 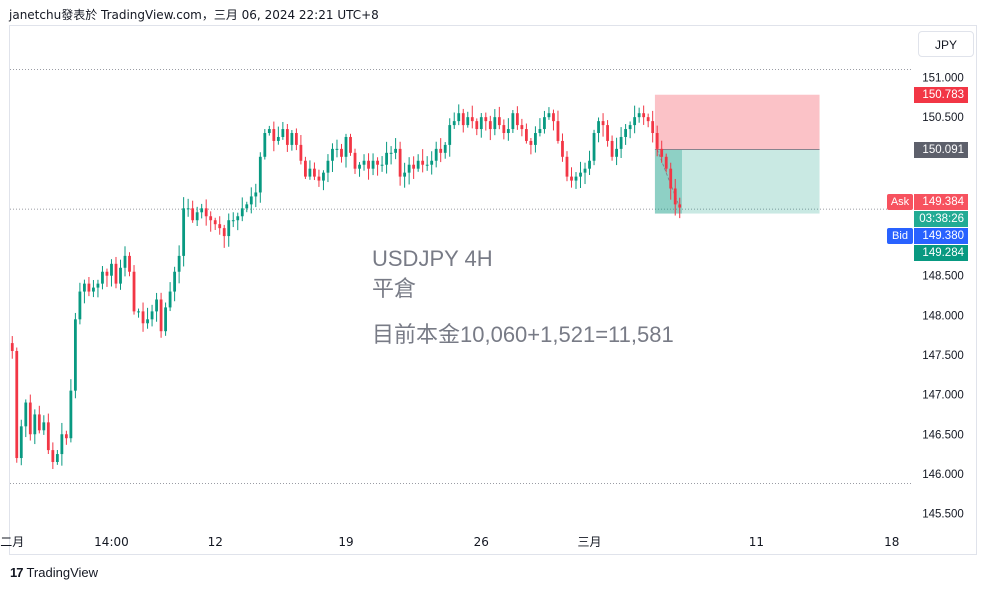 I want to click on annotation-title: USDJPY 4H, so click(x=432, y=258).